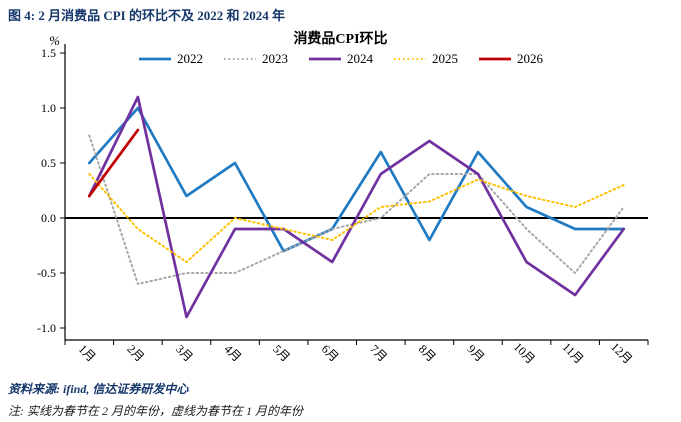  What do you see at coordinates (48, 53) in the screenshot?
I see `y-tick-label: 1.5` at bounding box center [48, 53].